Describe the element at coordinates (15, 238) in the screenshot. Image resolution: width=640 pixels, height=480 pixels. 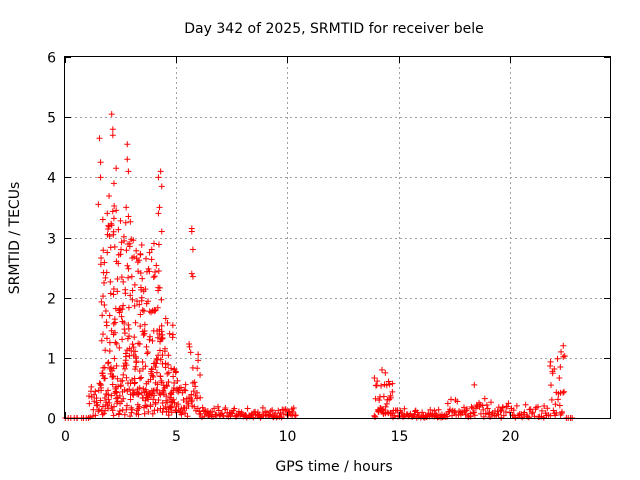
I see `y-axis-label: SRMTID / TECUs` at that location.